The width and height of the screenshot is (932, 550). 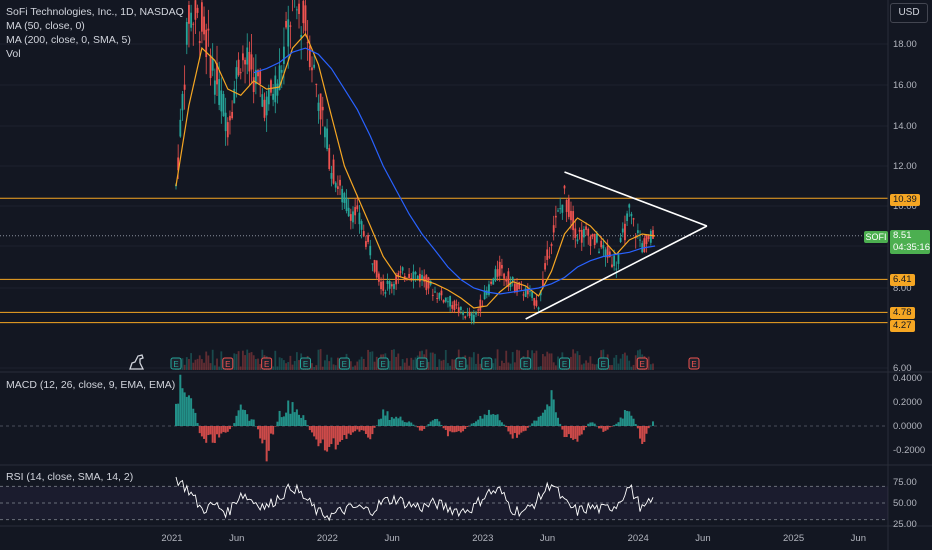 What do you see at coordinates (858, 538) in the screenshot?
I see `time-axis-label: Jun` at bounding box center [858, 538].